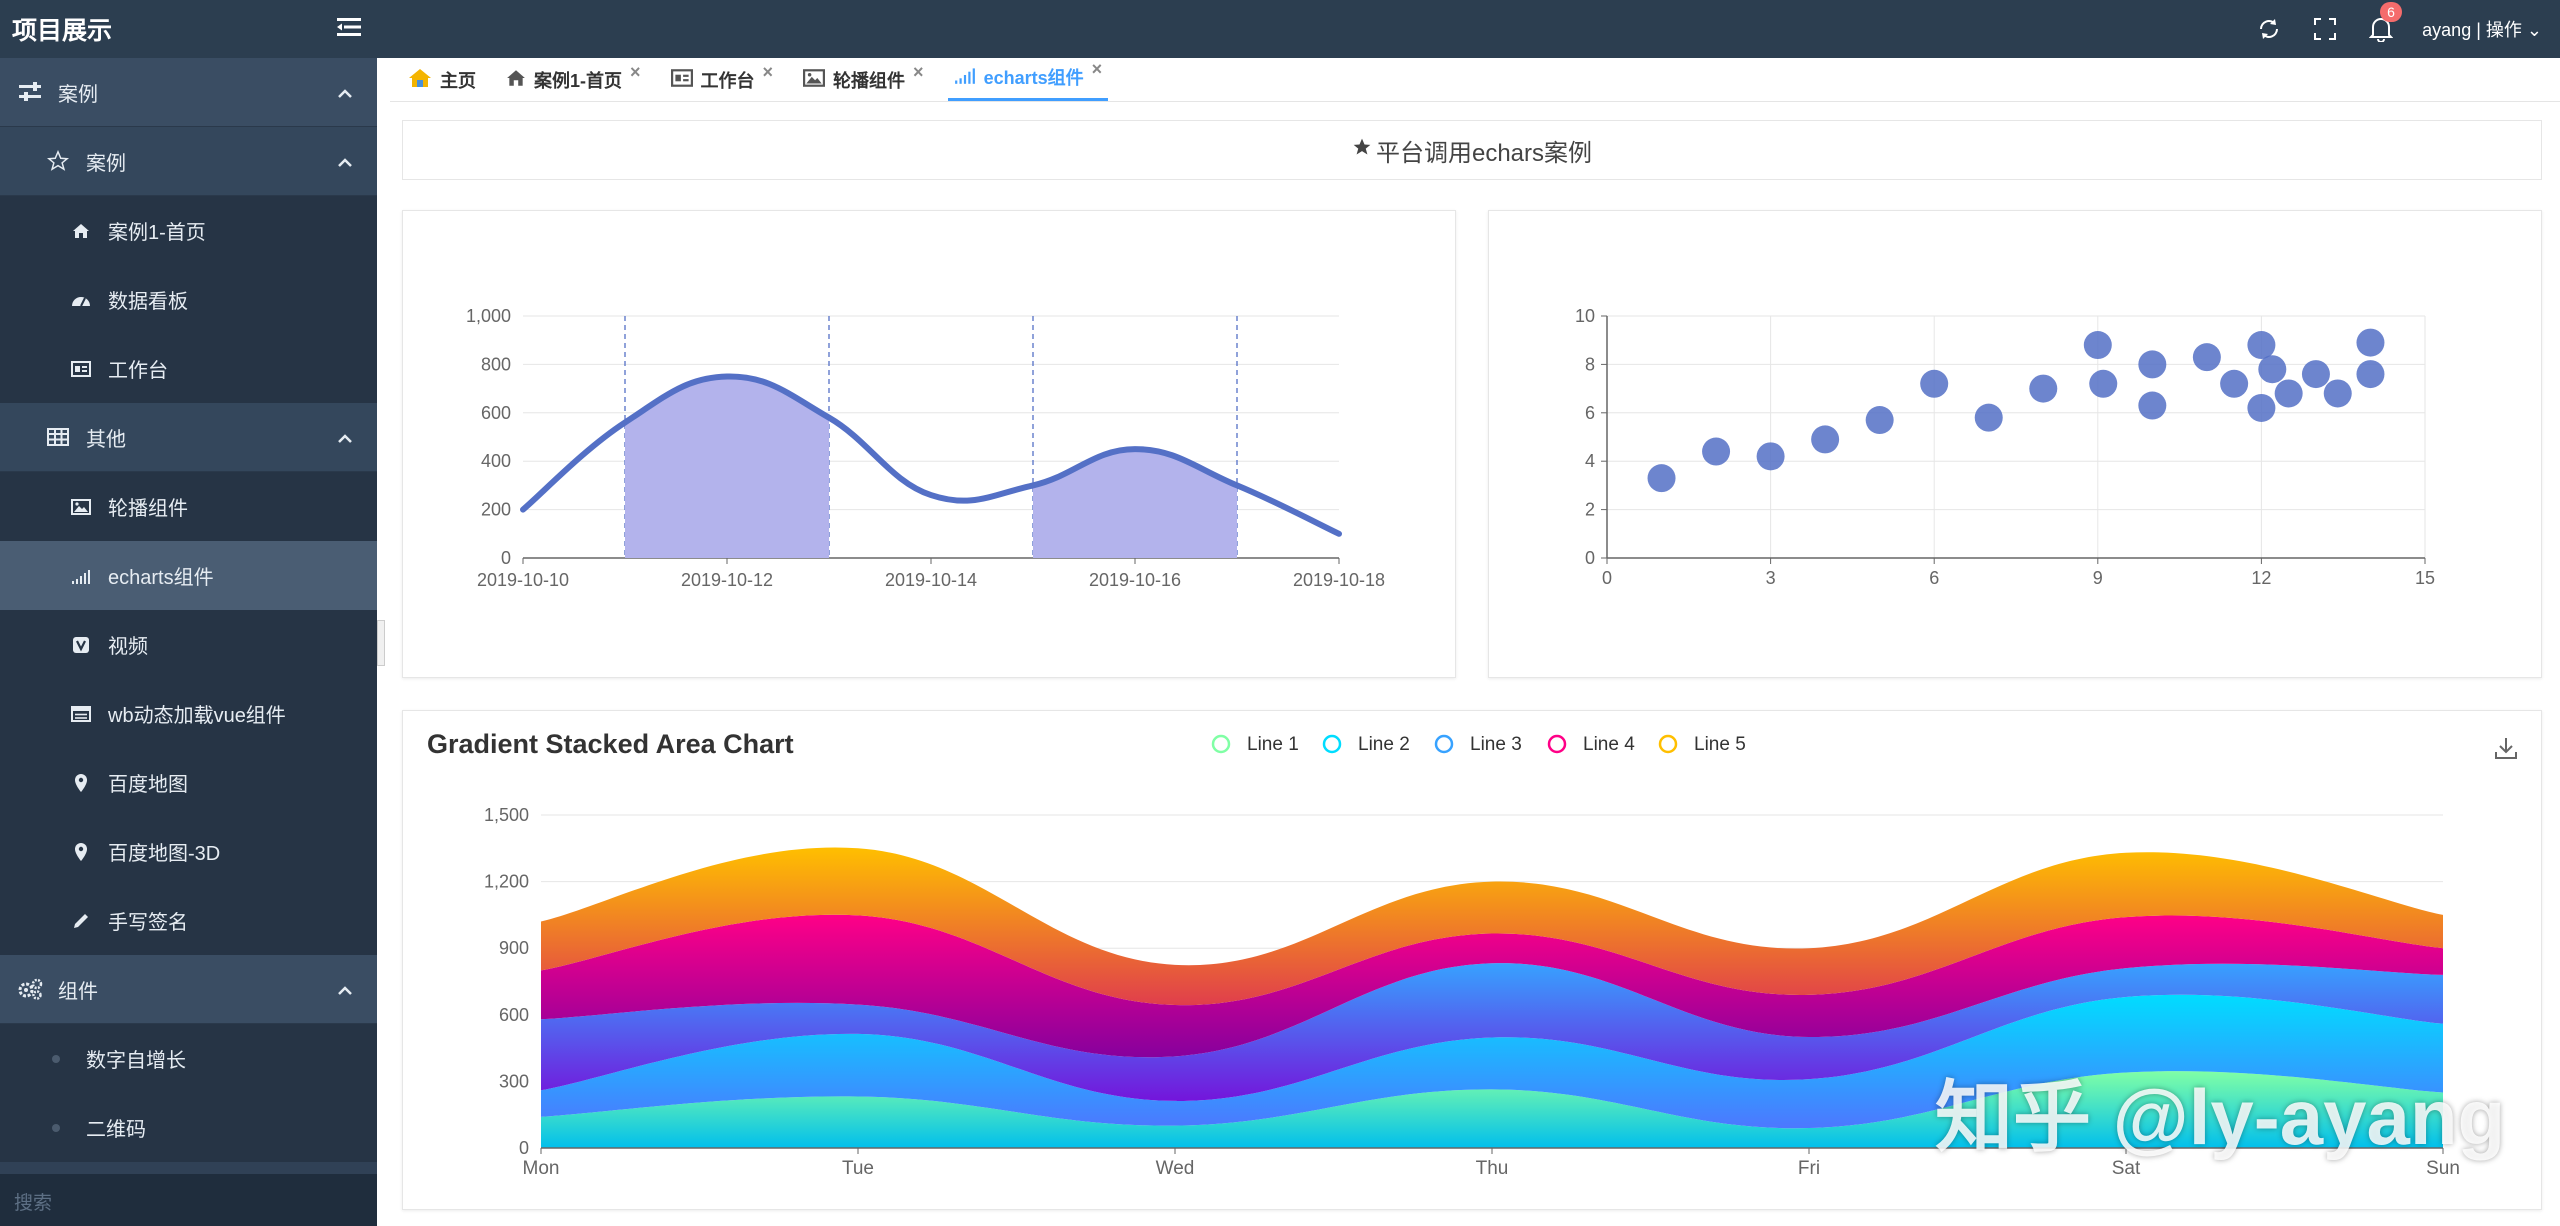 Image resolution: width=2560 pixels, height=1226 pixels. Describe the element at coordinates (1585, 316) in the screenshot. I see `y-tick-label: 10` at that location.